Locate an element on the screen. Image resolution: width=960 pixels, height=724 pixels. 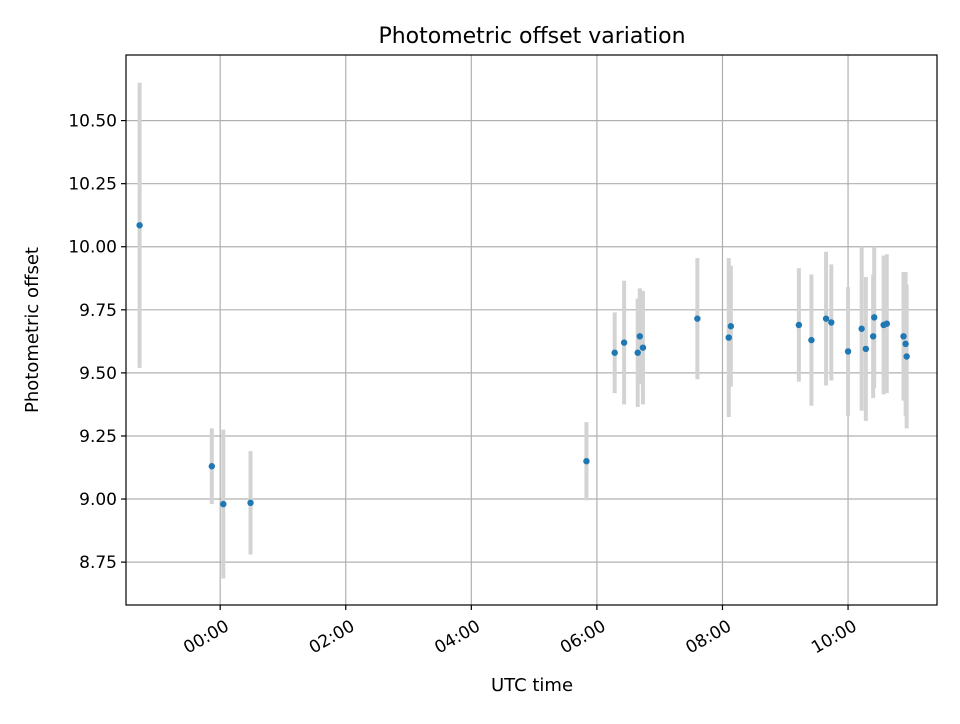
y-tick-label: 10.00 is located at coordinates (92, 248).